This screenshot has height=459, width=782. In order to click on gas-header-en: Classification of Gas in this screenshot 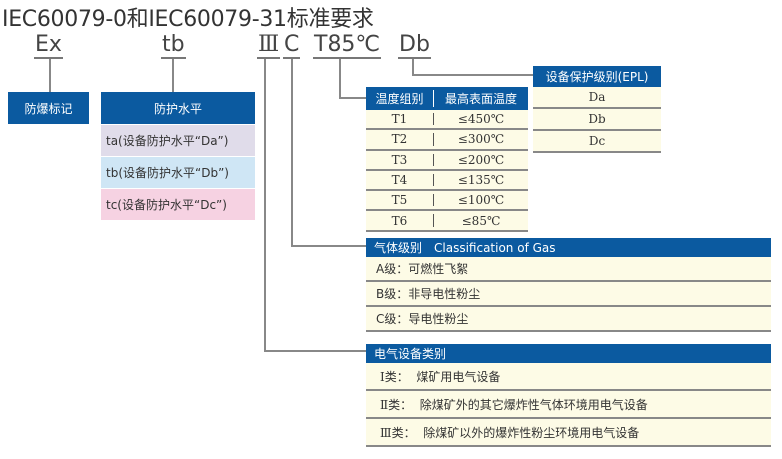, I will do `click(495, 247)`.